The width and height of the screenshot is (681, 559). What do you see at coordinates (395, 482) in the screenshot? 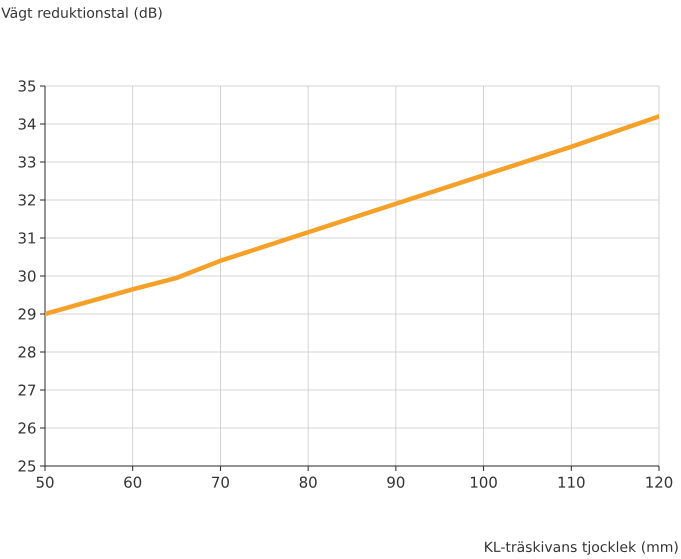
I see `x-tick-label: 90` at bounding box center [395, 482].